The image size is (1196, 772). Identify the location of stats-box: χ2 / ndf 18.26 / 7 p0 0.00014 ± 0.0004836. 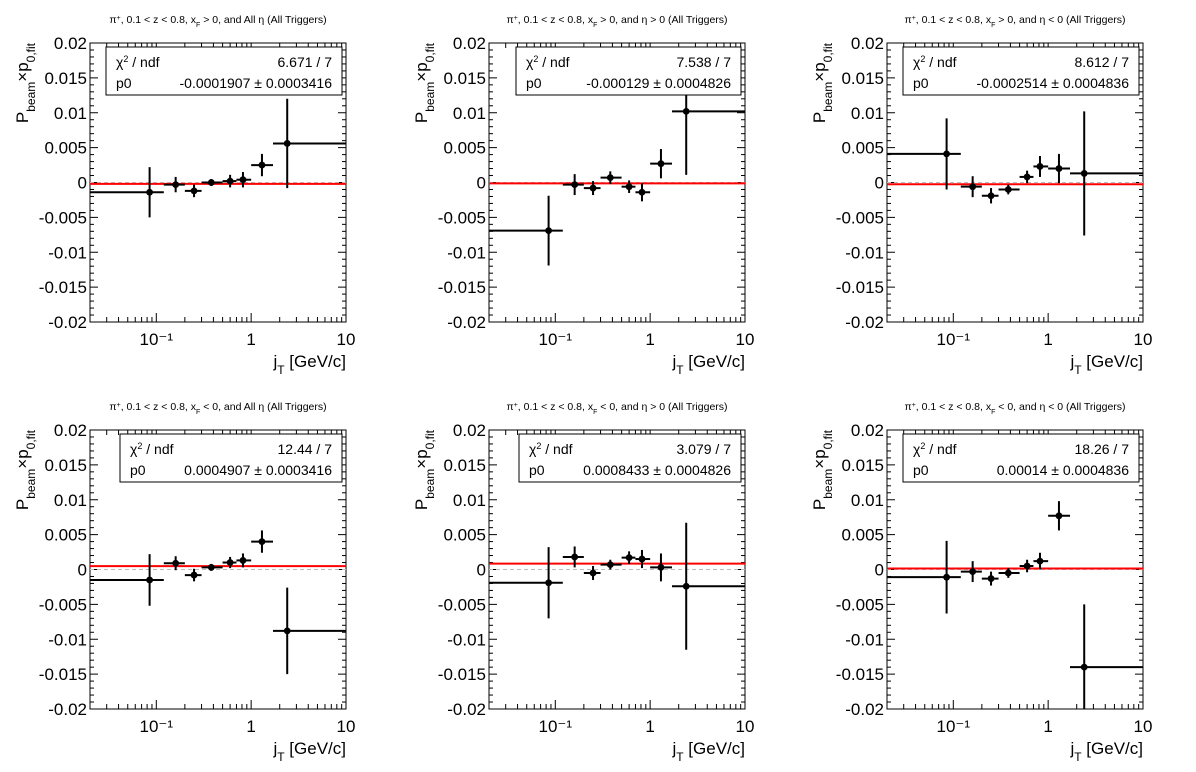
(1021, 458).